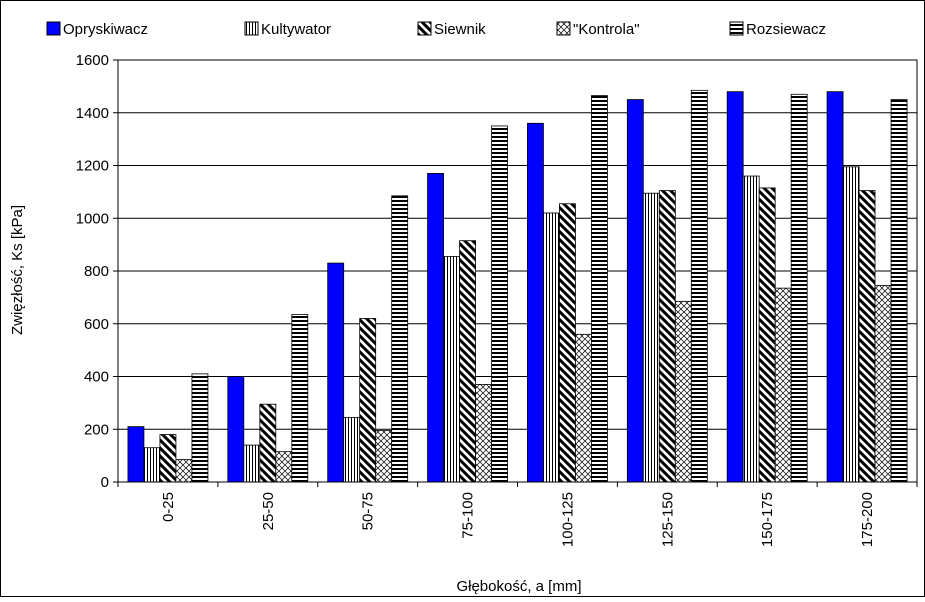 This screenshot has width=925, height=602. I want to click on x-tick-label: 150-175, so click(767, 519).